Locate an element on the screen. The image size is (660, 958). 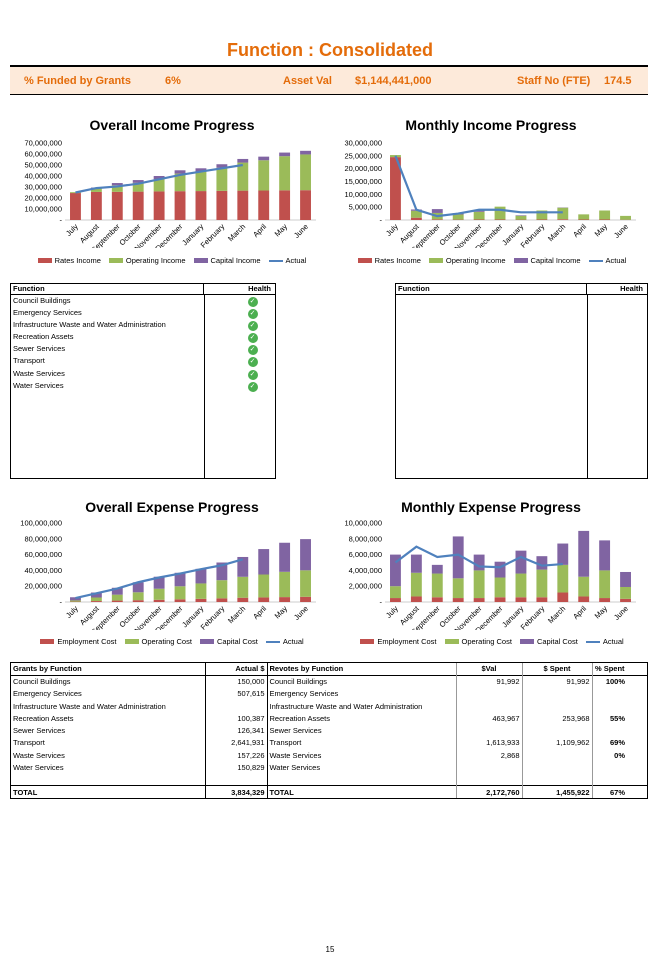
table-cell: 2,172,760 is located at coordinates (489, 792).